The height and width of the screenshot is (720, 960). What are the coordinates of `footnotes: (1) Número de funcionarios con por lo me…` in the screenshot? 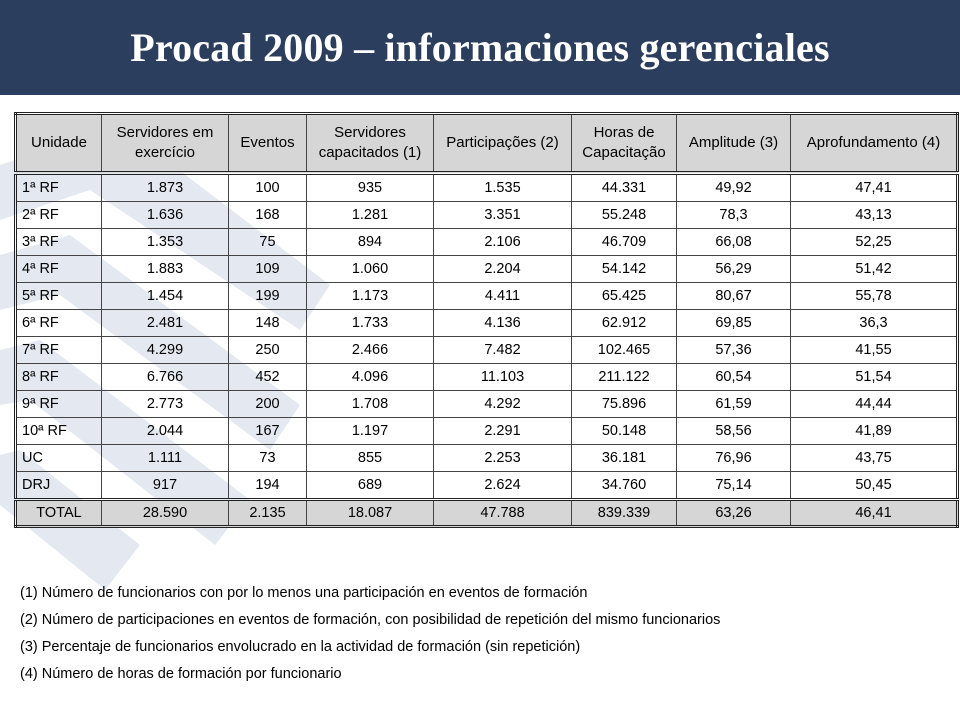 It's located at (370, 634).